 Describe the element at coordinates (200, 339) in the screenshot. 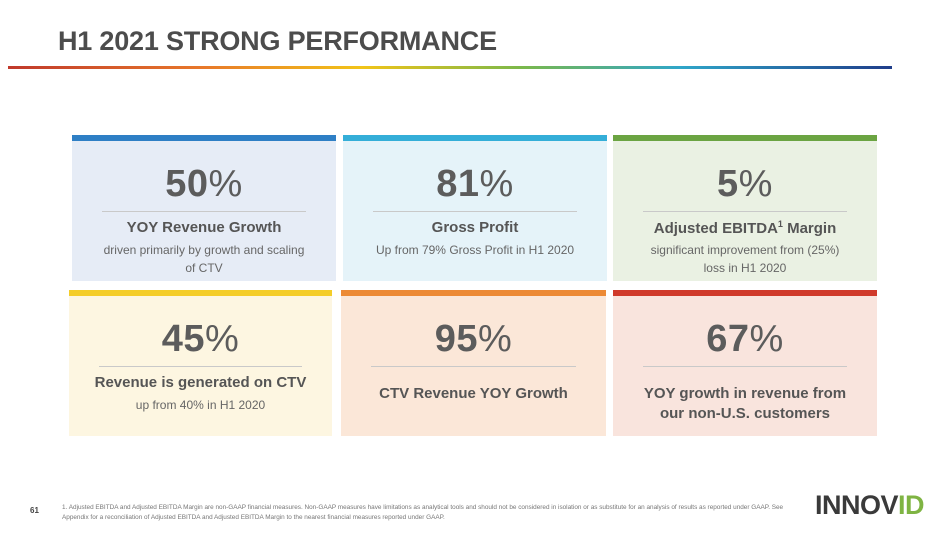

I see `metric-value: 45%` at that location.